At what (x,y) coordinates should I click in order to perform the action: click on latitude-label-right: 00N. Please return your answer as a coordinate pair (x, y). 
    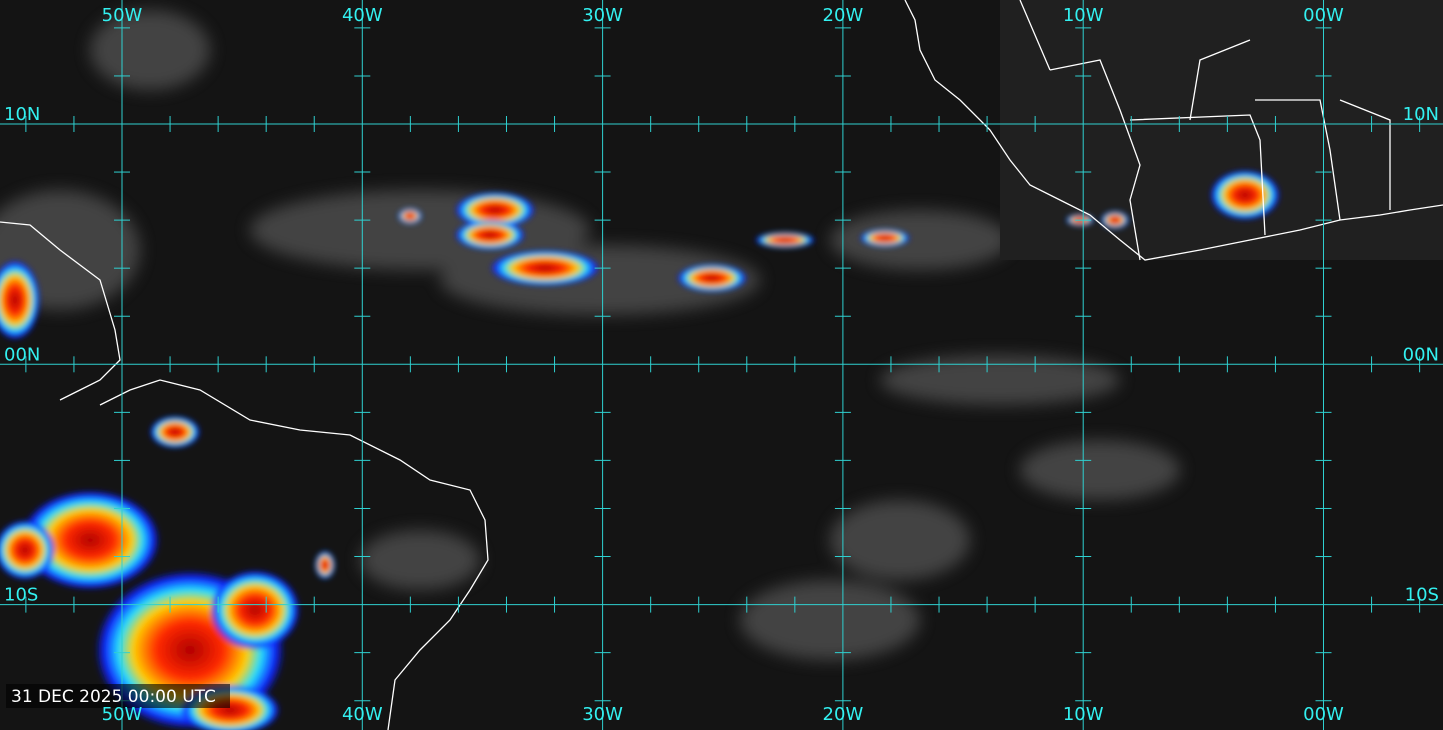
    Looking at the image, I should click on (1421, 354).